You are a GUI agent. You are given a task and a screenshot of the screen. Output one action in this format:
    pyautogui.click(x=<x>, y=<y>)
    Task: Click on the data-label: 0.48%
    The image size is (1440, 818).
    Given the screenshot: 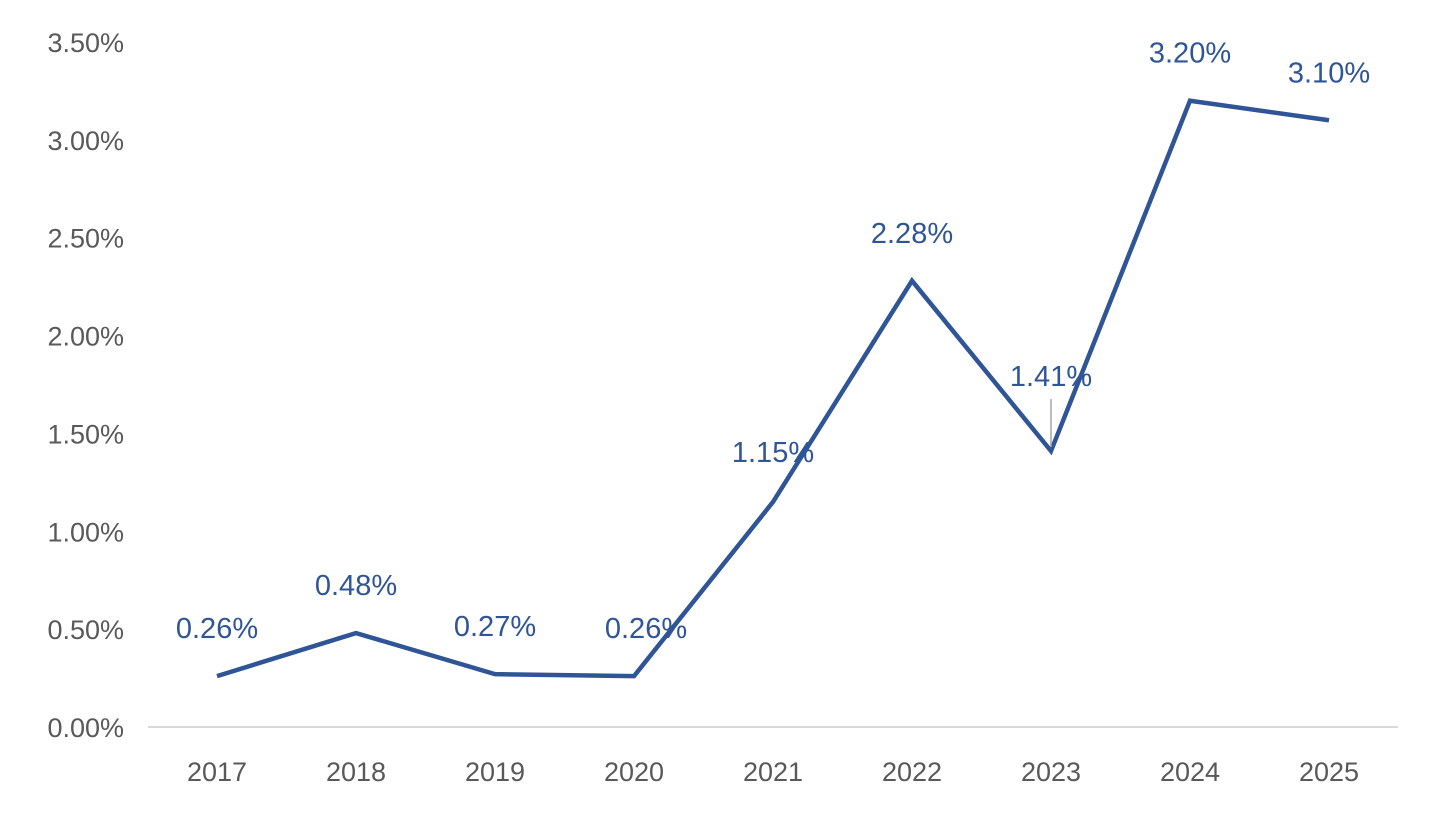 What is the action you would take?
    pyautogui.click(x=356, y=586)
    